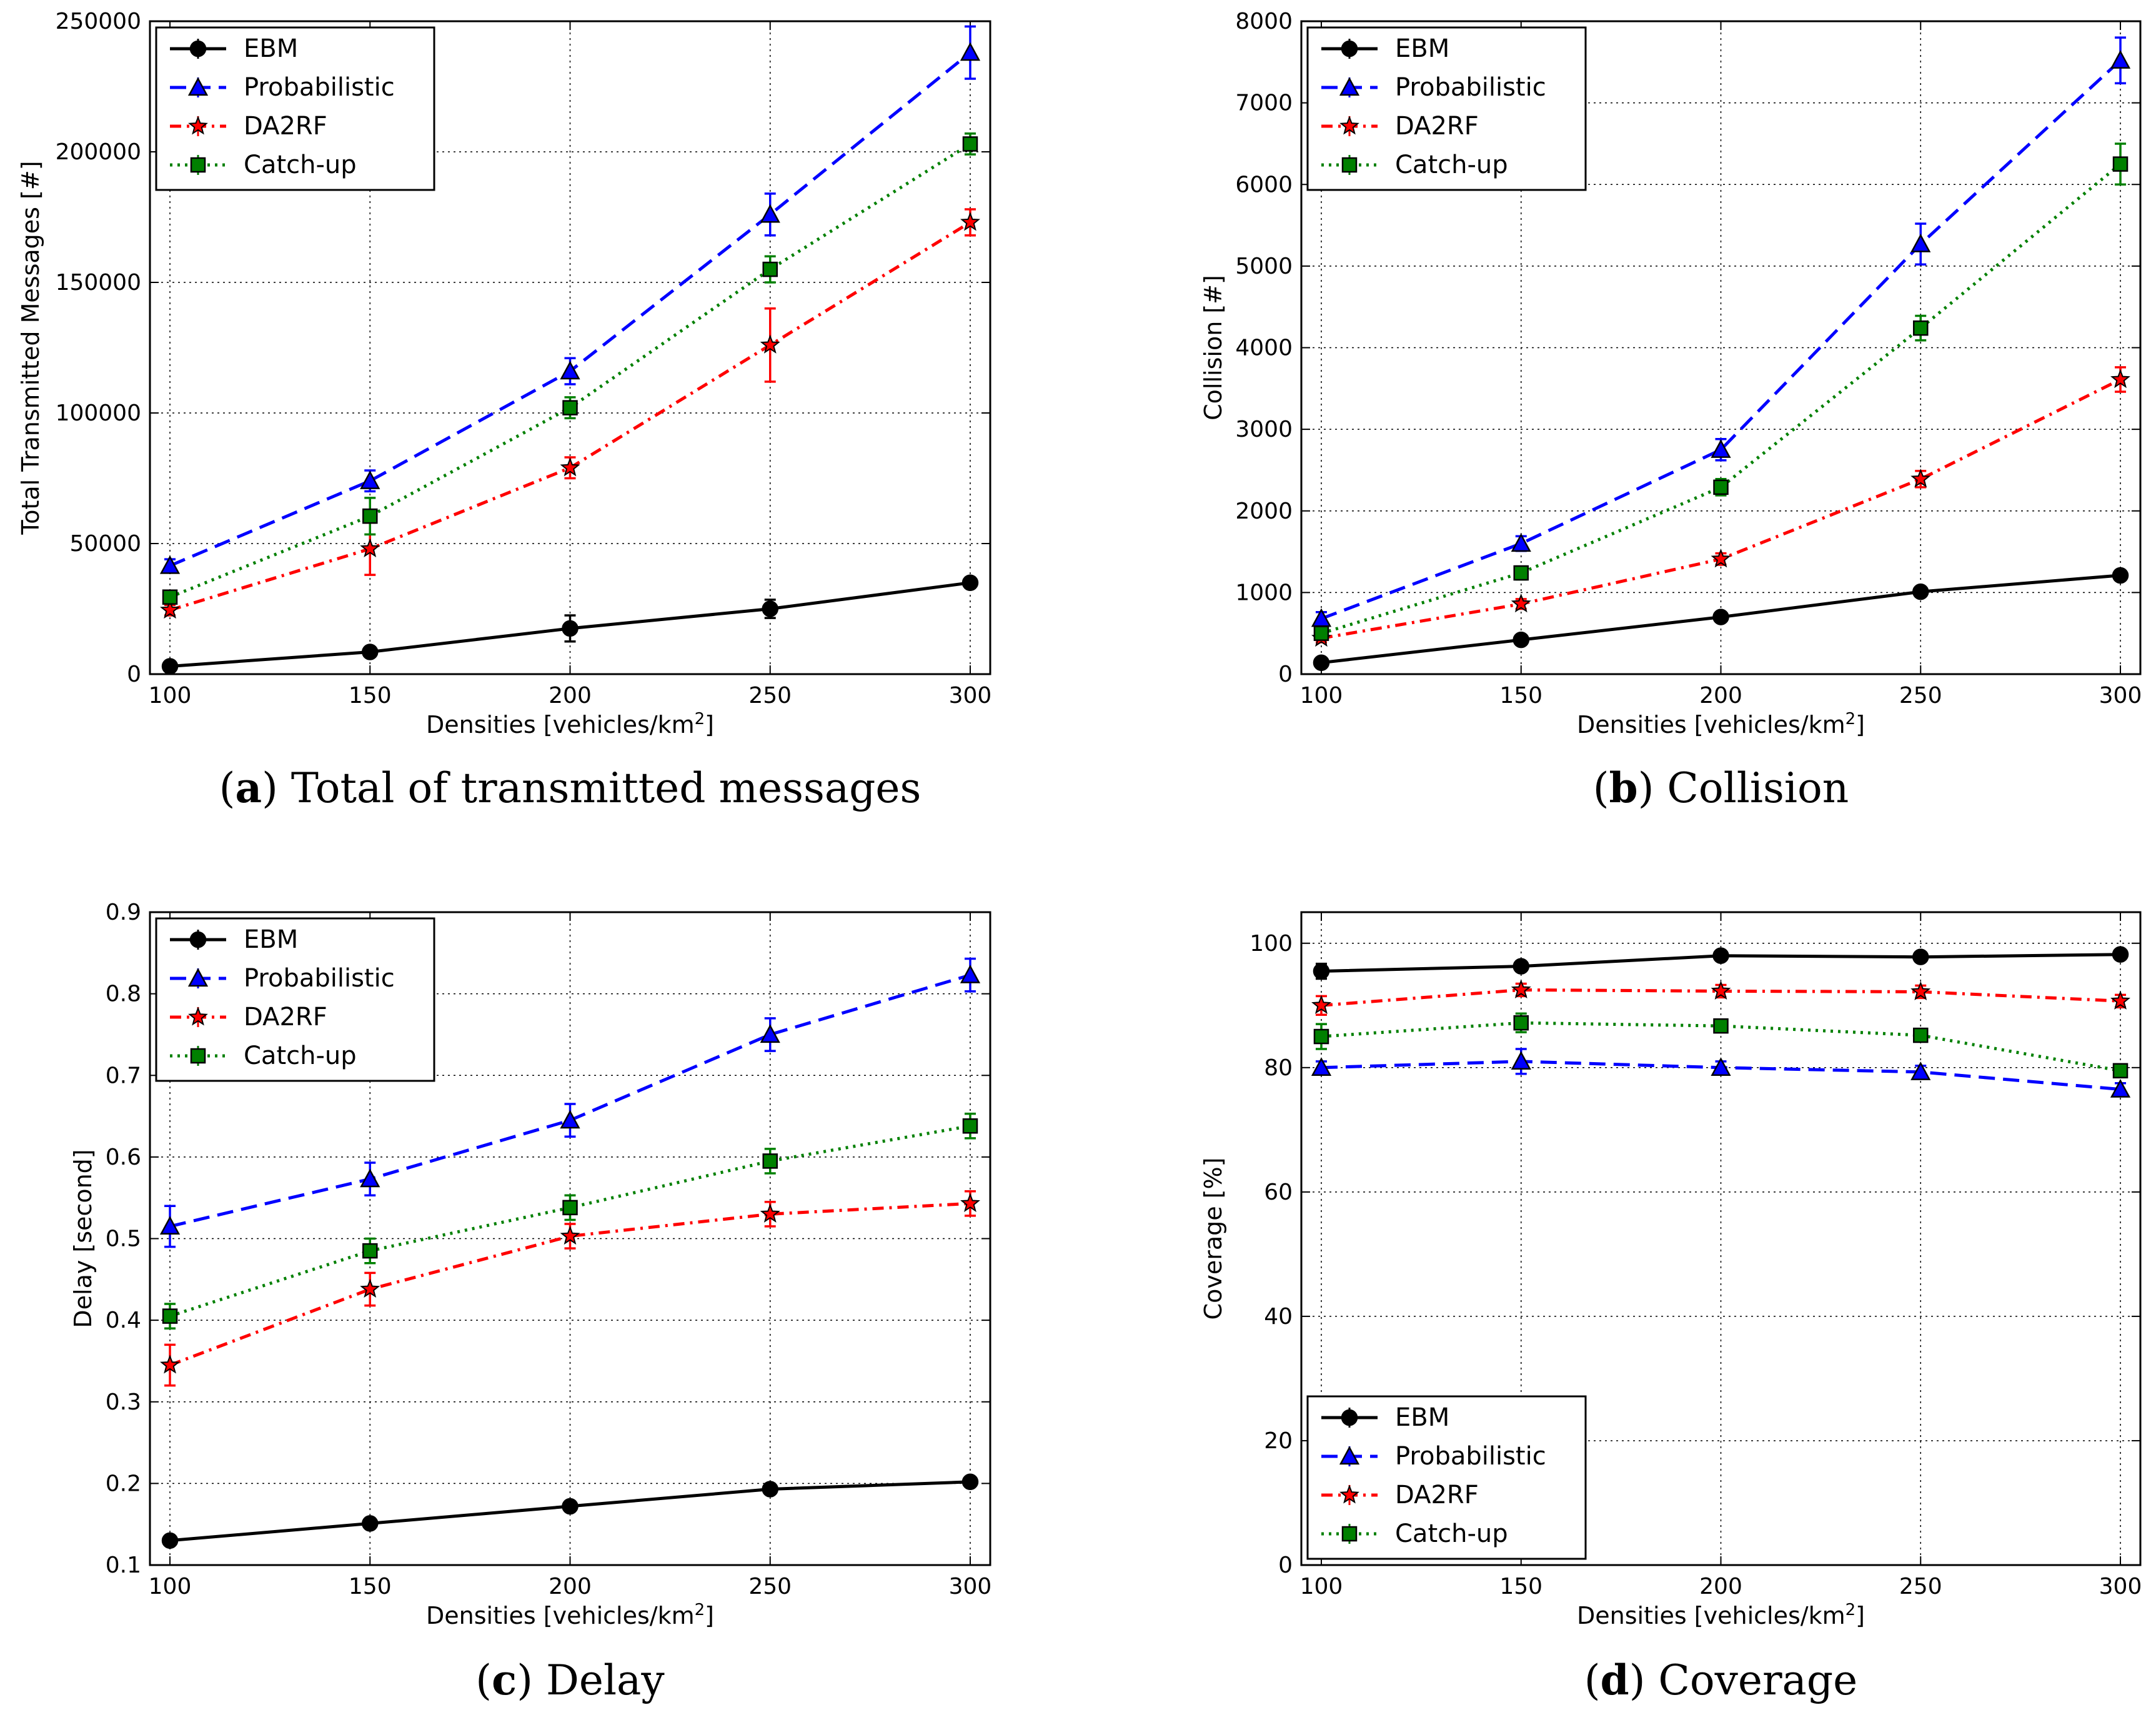  What do you see at coordinates (1721, 788) in the screenshot?
I see `caption: (b) Collision` at bounding box center [1721, 788].